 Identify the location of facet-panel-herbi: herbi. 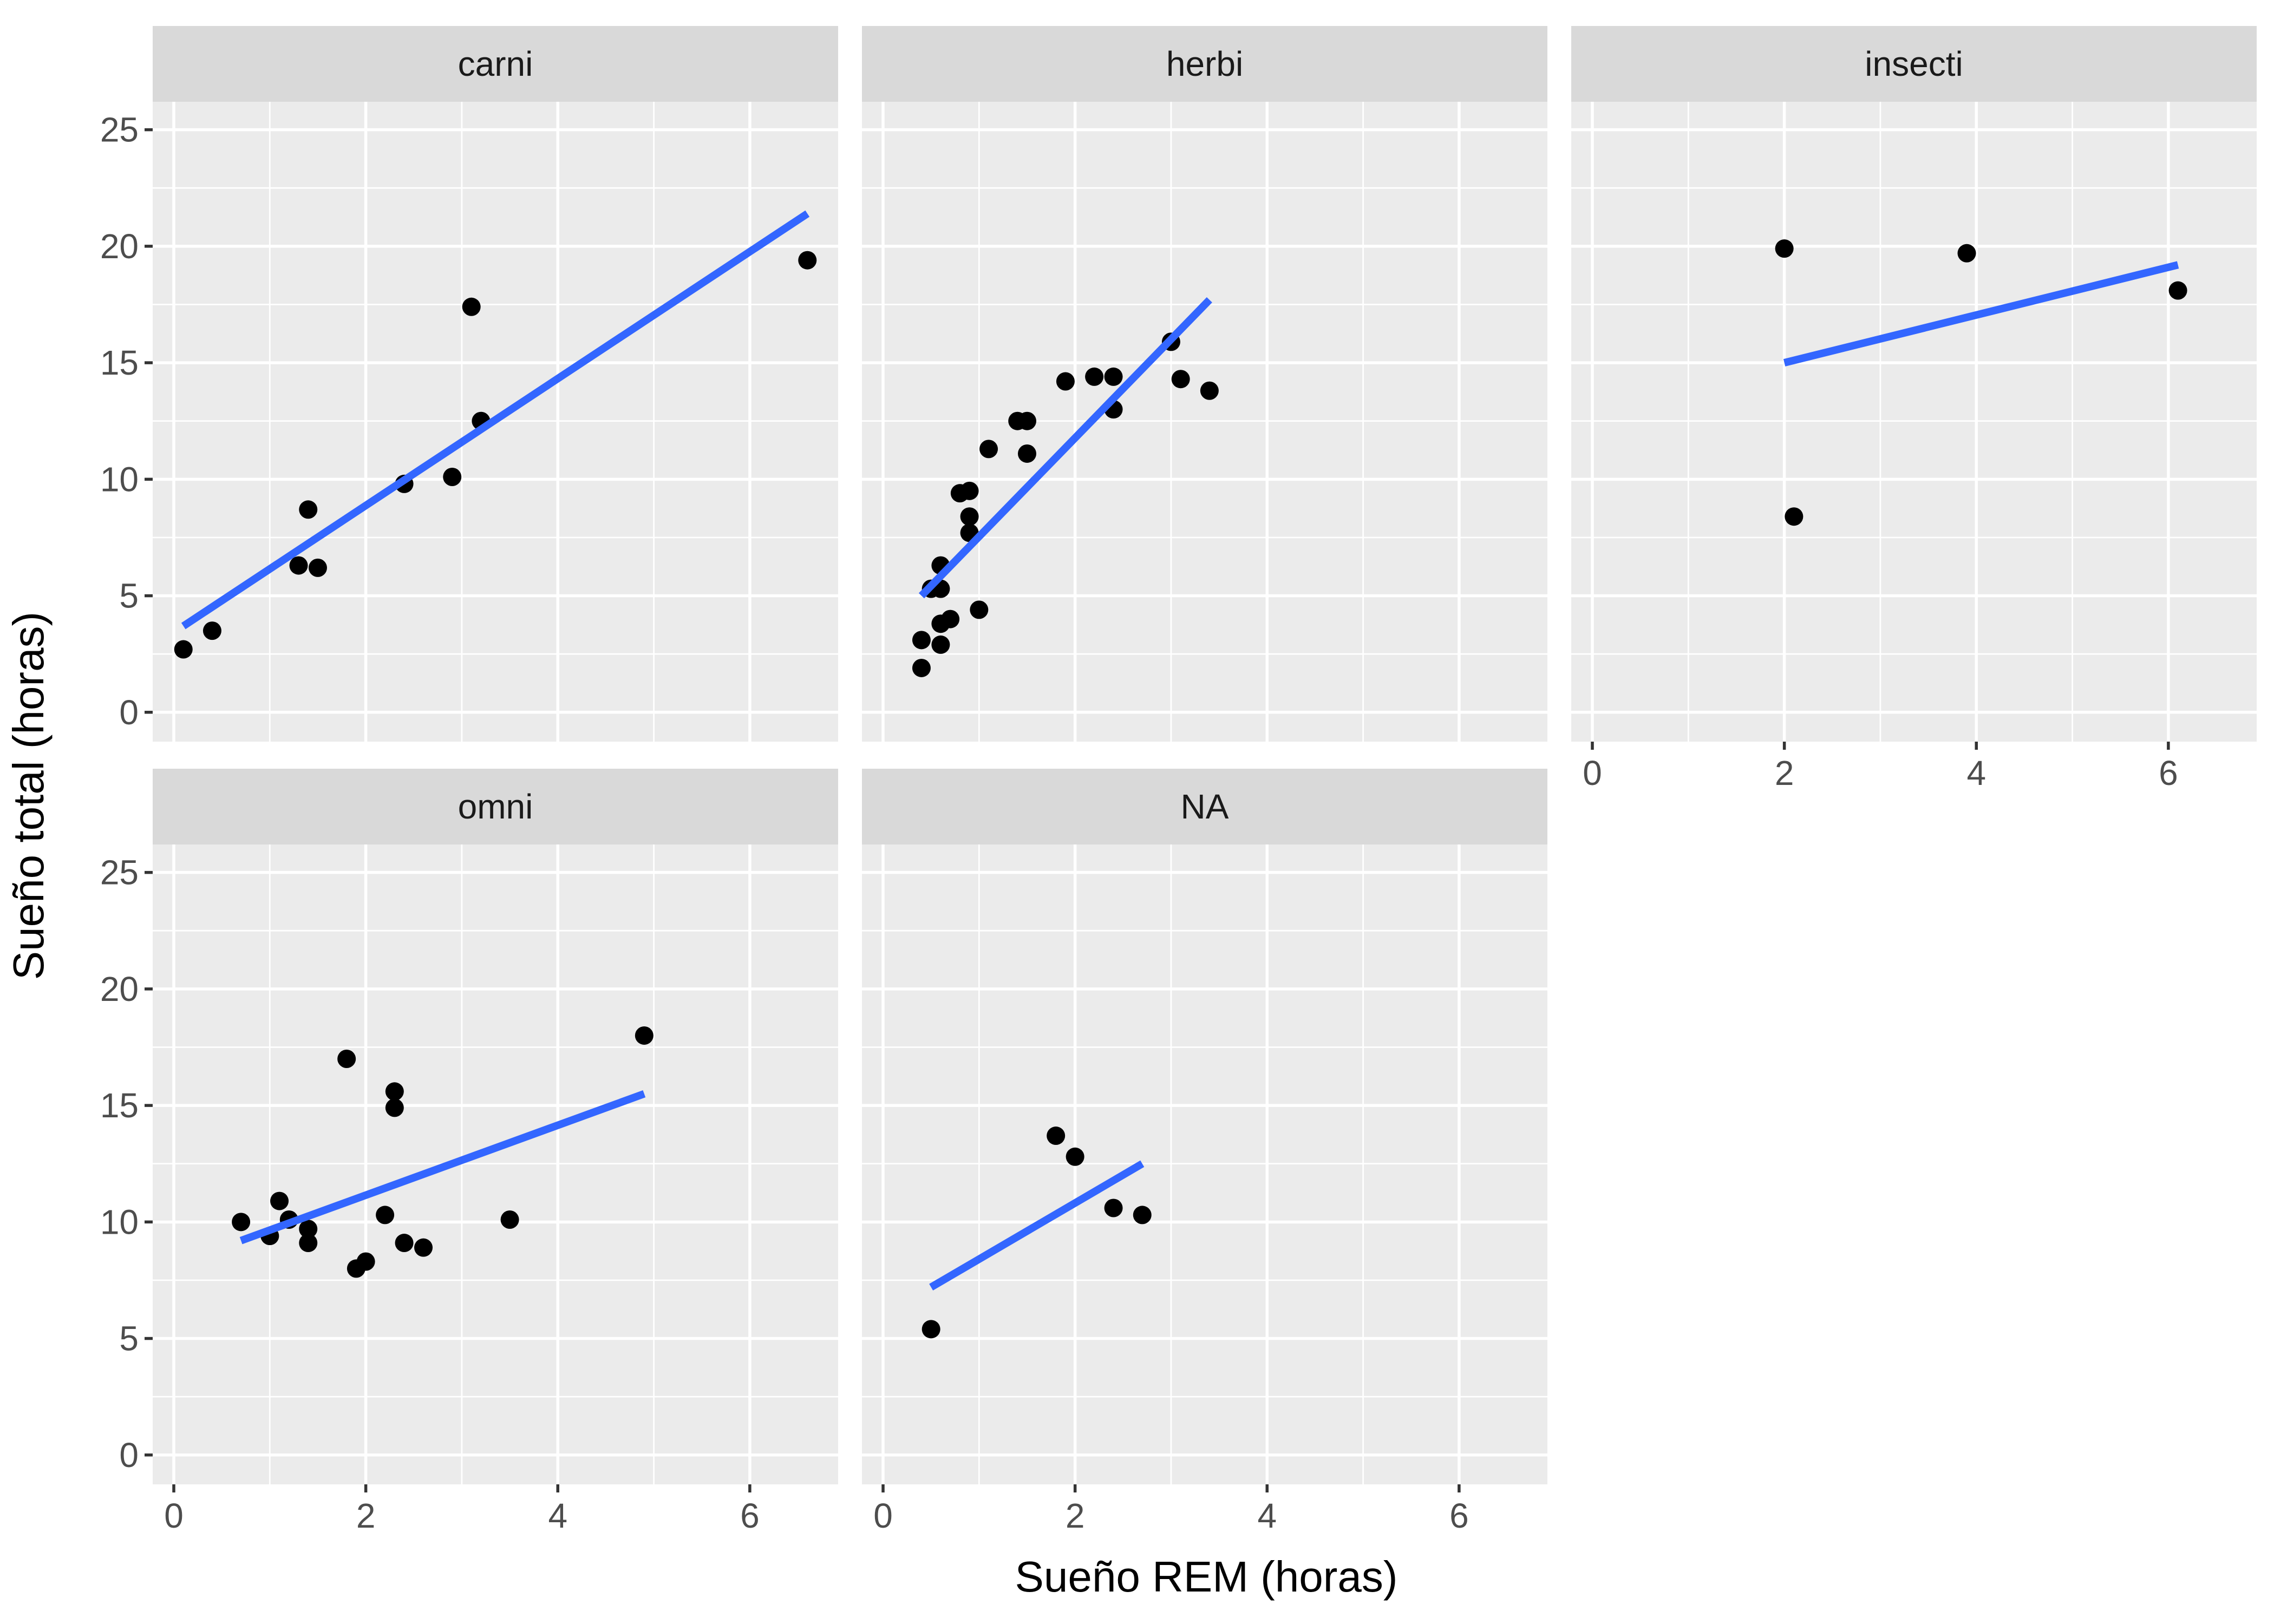
(1204, 384).